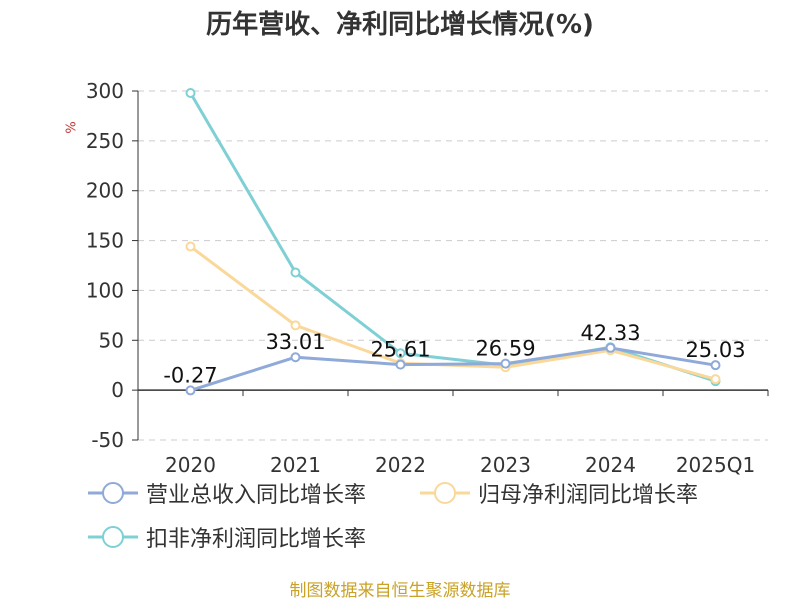 Image resolution: width=800 pixels, height=600 pixels. Describe the element at coordinates (445, 493) in the screenshot. I see `legend-marker-net-profit-icon` at that location.